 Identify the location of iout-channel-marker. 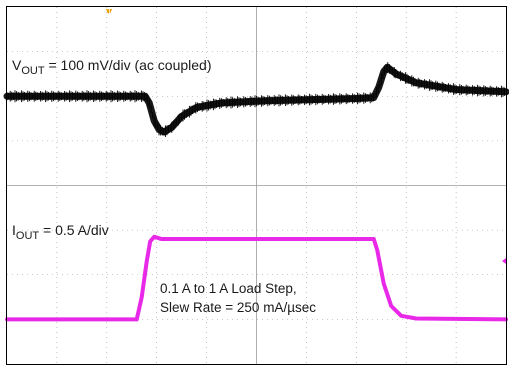
(504, 261).